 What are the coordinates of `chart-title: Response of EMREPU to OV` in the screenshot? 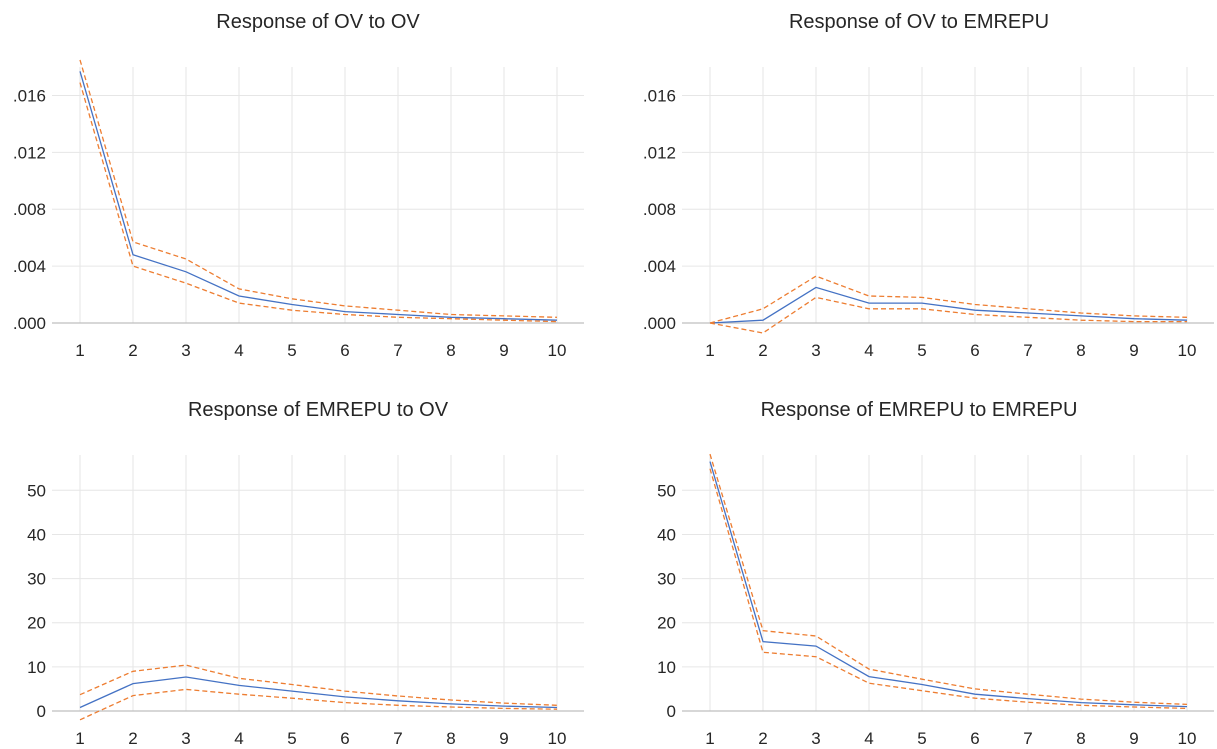 It's located at (318, 410).